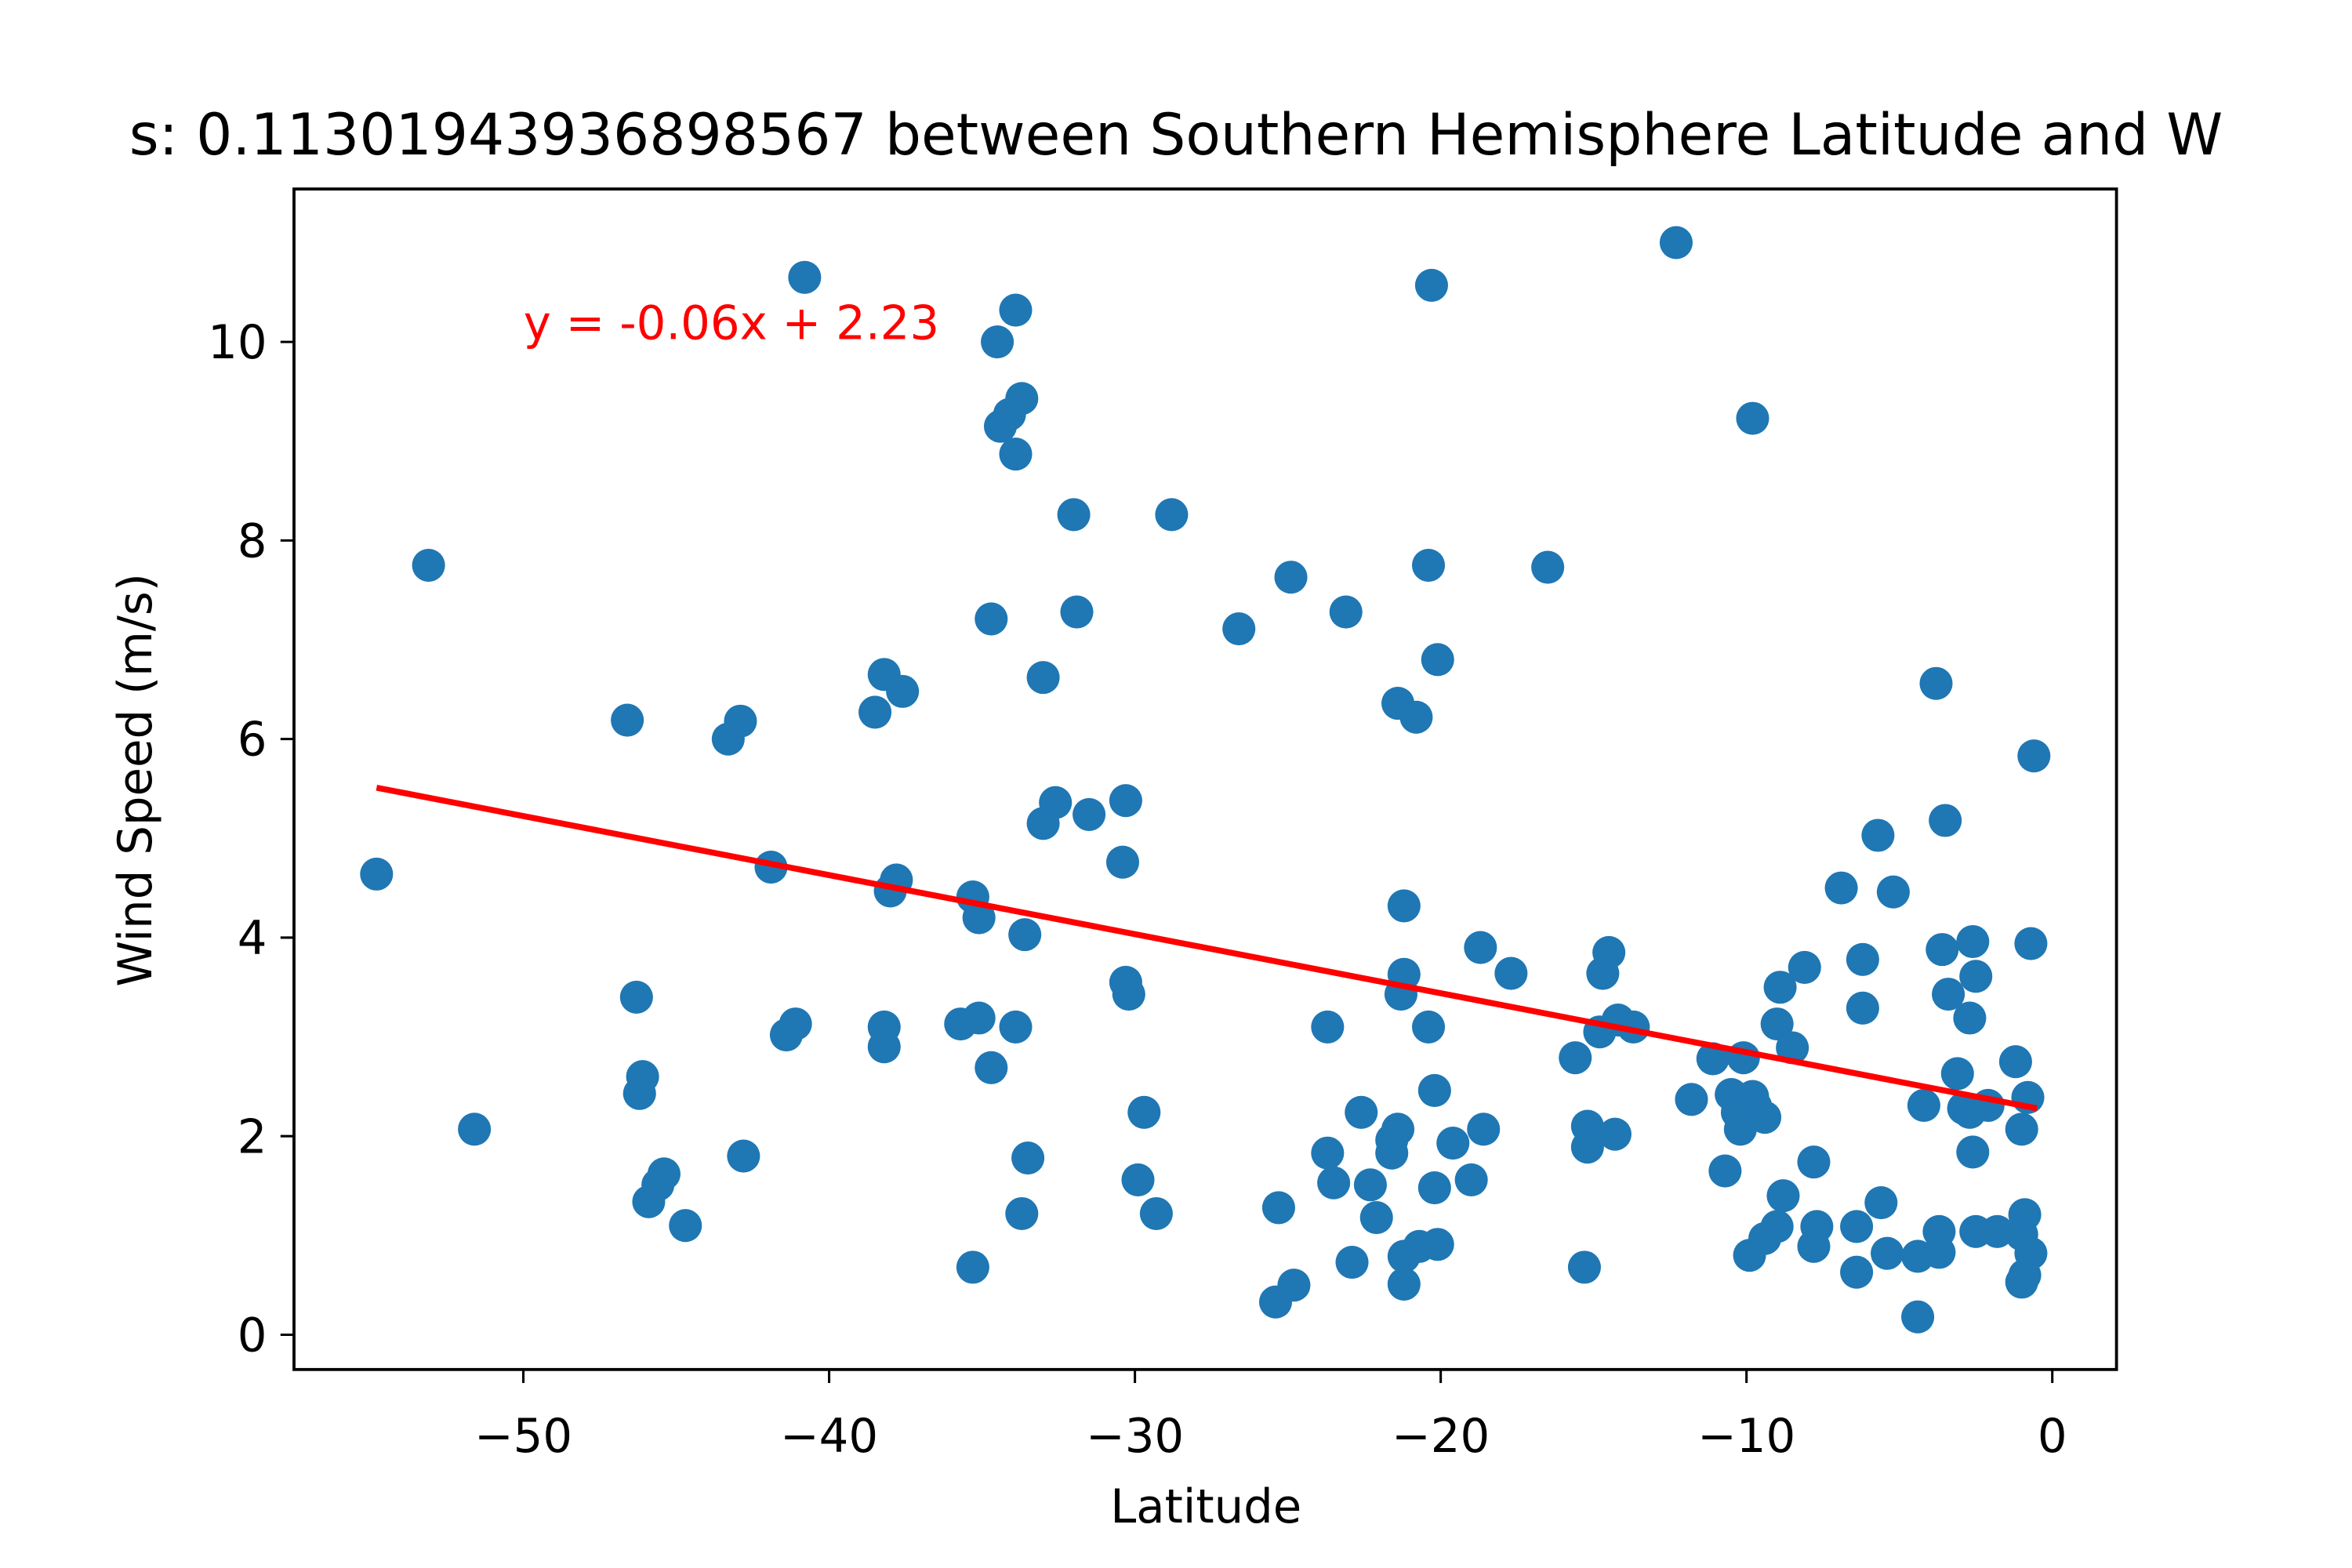  What do you see at coordinates (523, 1436) in the screenshot?
I see `x-tick-label: −50` at bounding box center [523, 1436].